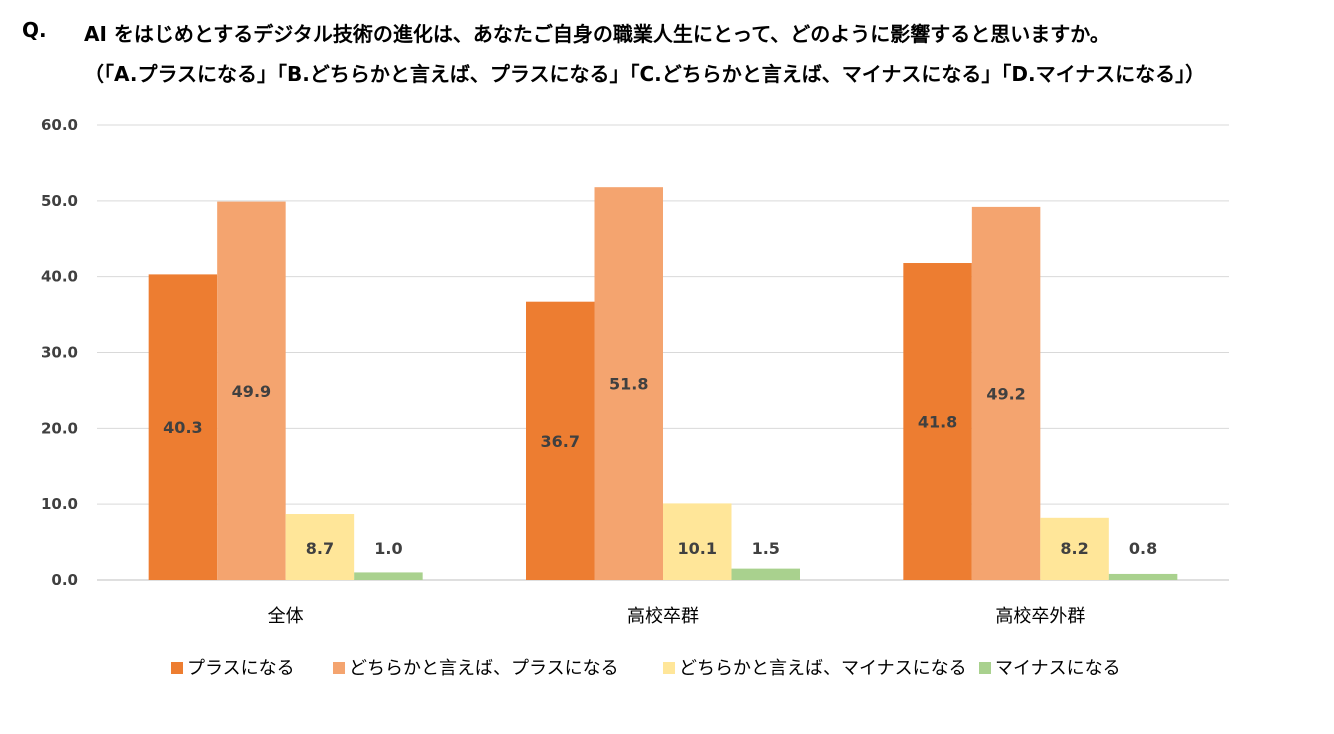 The image size is (1334, 734). What do you see at coordinates (286, 616) in the screenshot?
I see `category-label: 全体` at bounding box center [286, 616].